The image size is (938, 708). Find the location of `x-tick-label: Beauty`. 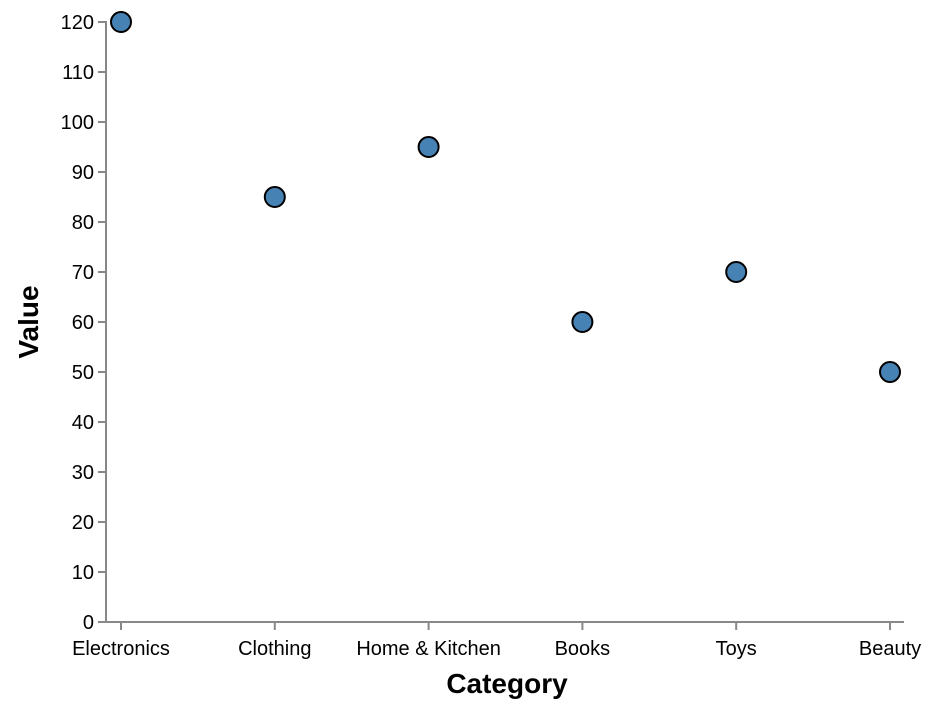

x-tick-label: Beauty is located at coordinates (890, 649).